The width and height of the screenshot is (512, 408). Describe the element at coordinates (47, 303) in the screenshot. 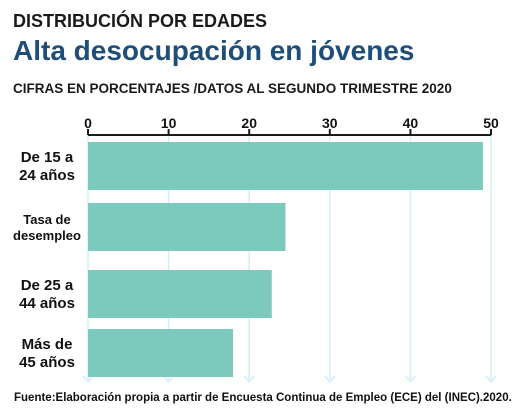

I see `category-label-line: 44 años` at that location.